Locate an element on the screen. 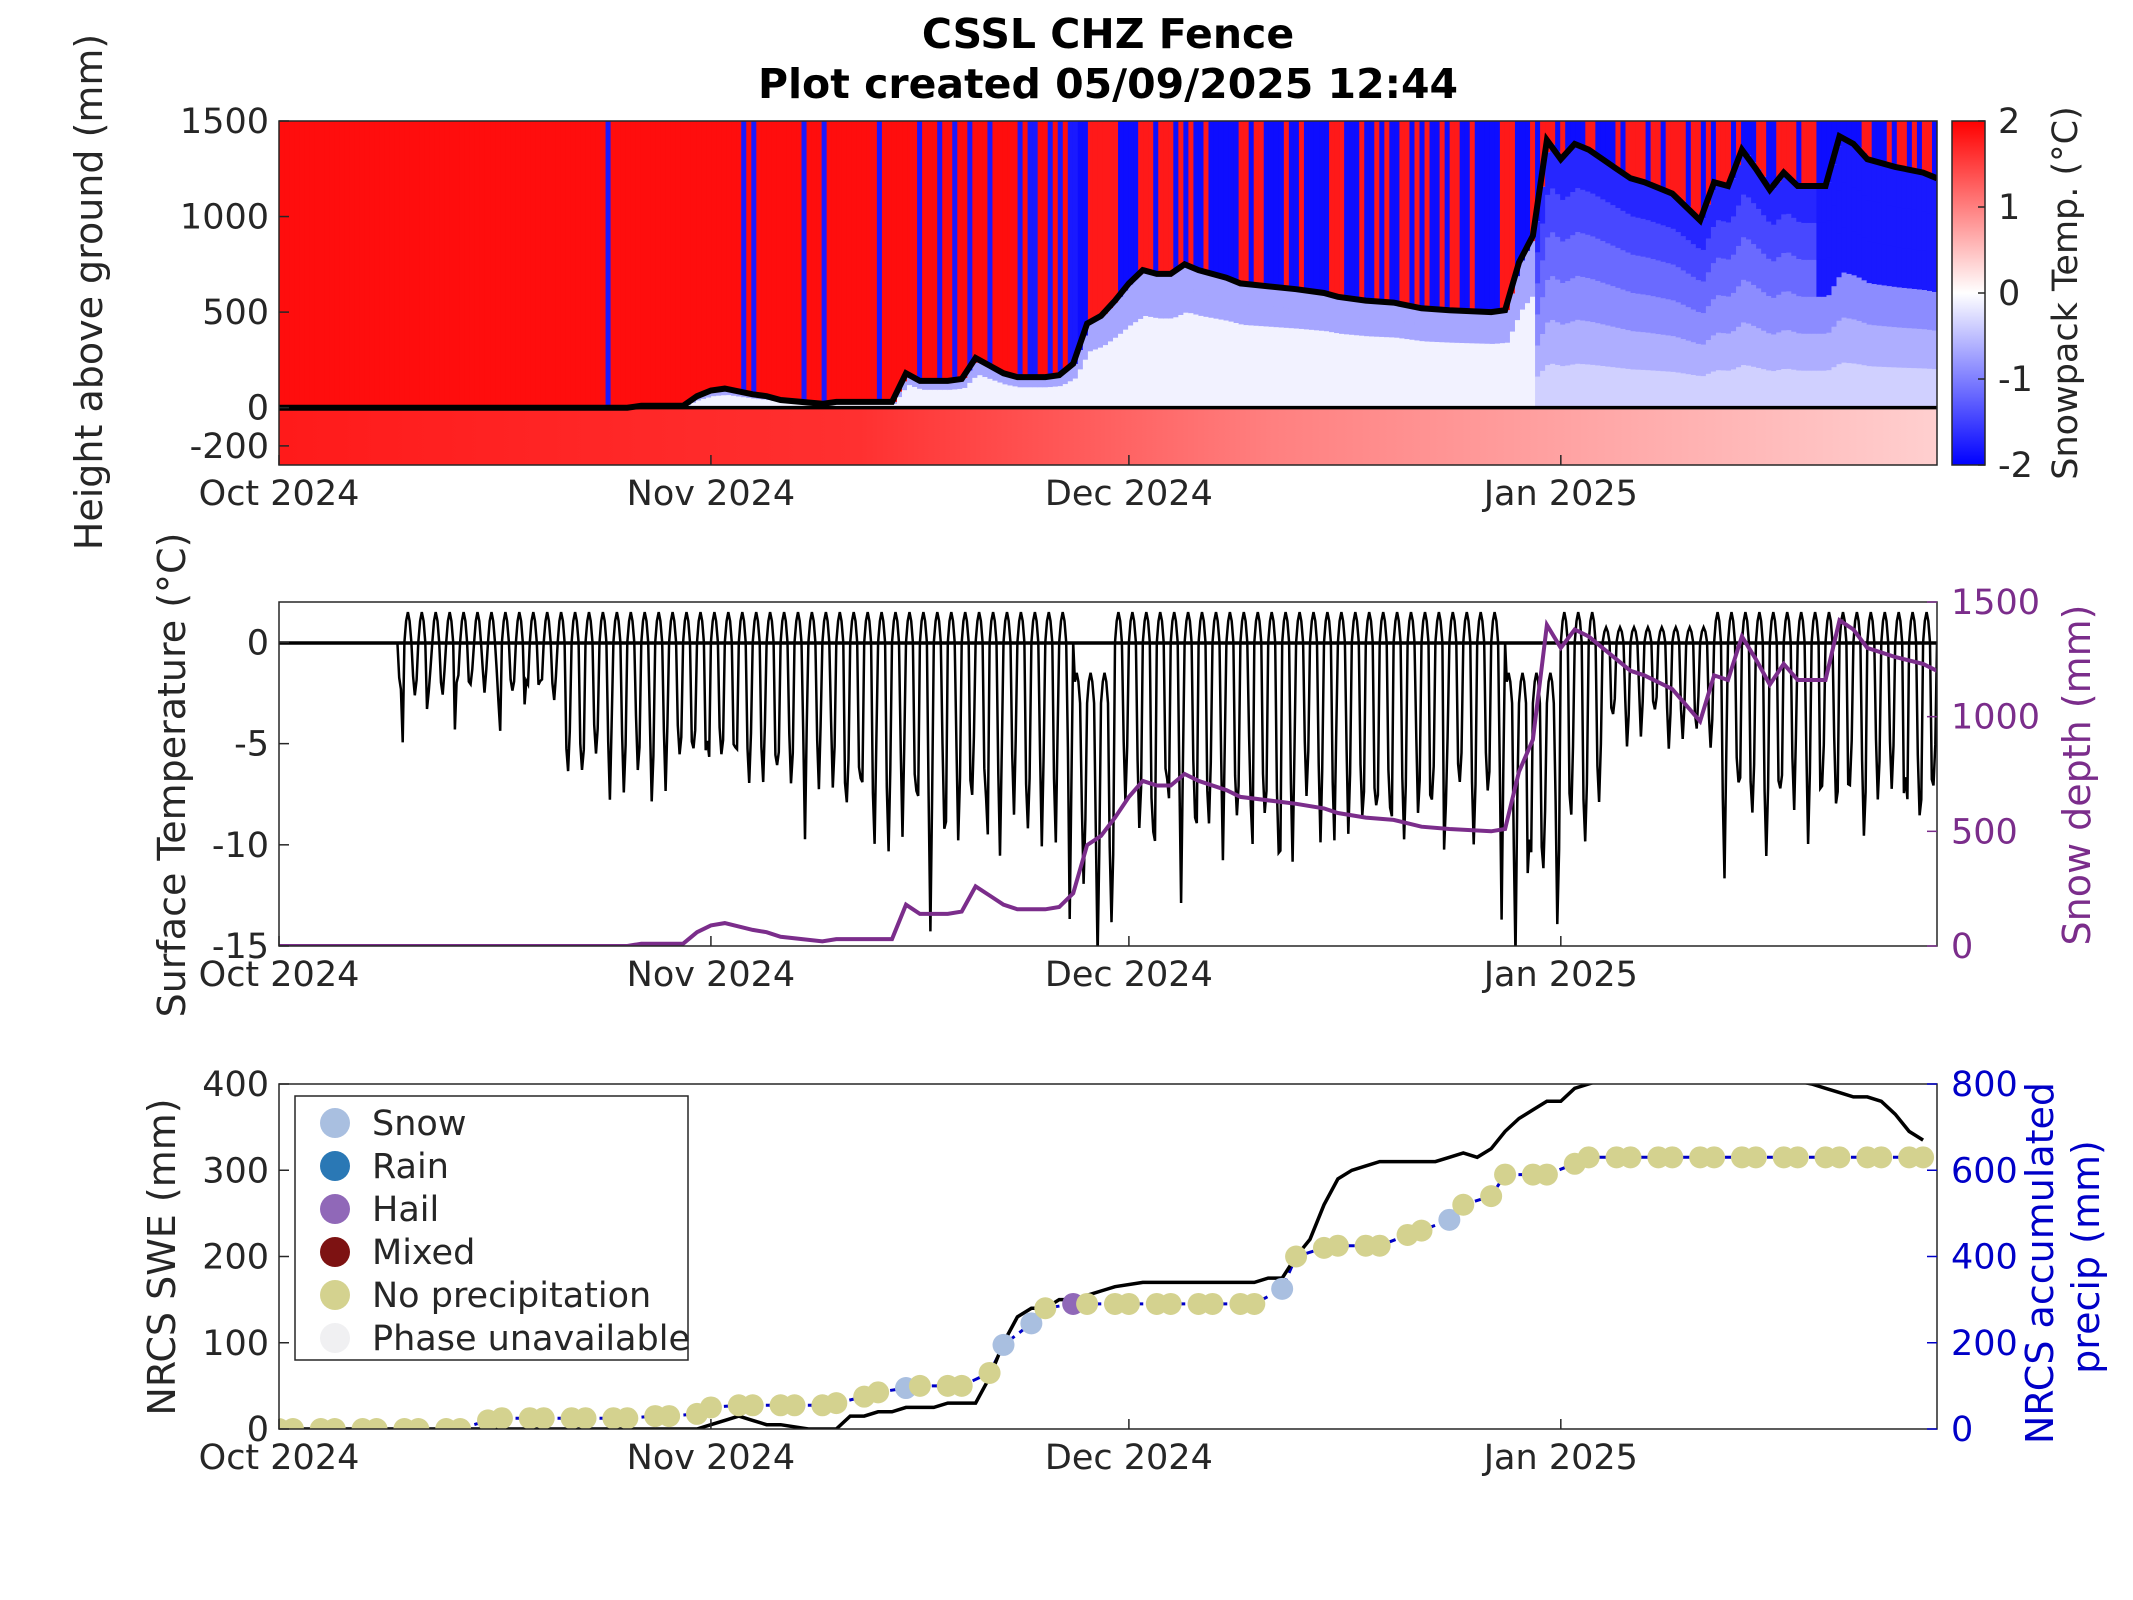  x-tick-label: Oct 2024 is located at coordinates (279, 1458).